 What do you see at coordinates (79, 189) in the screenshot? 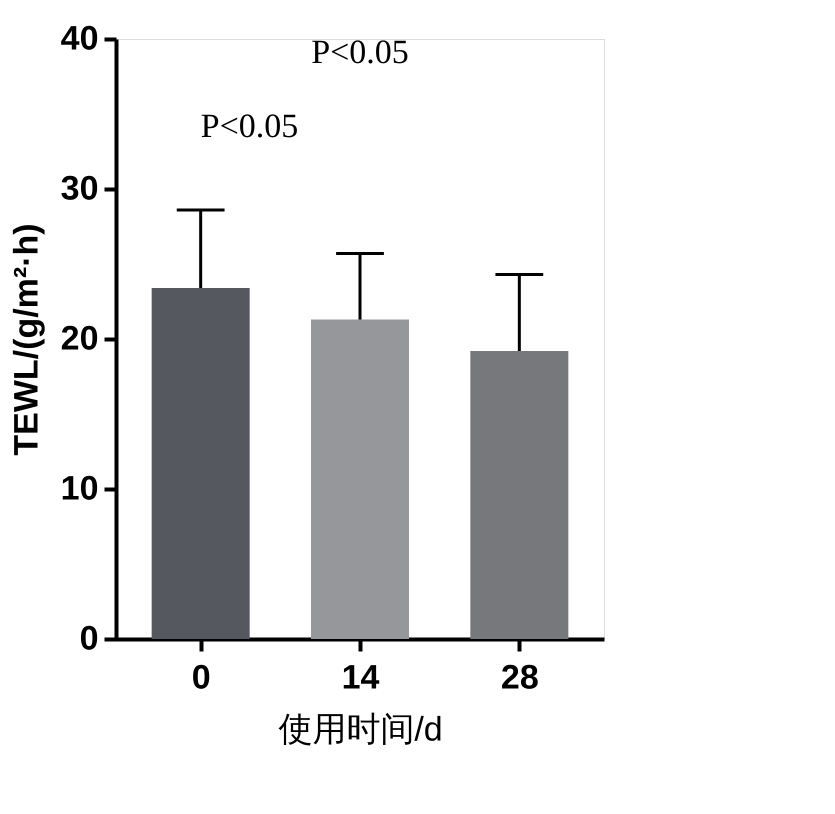
I see `y-tick-label: 30` at bounding box center [79, 189].